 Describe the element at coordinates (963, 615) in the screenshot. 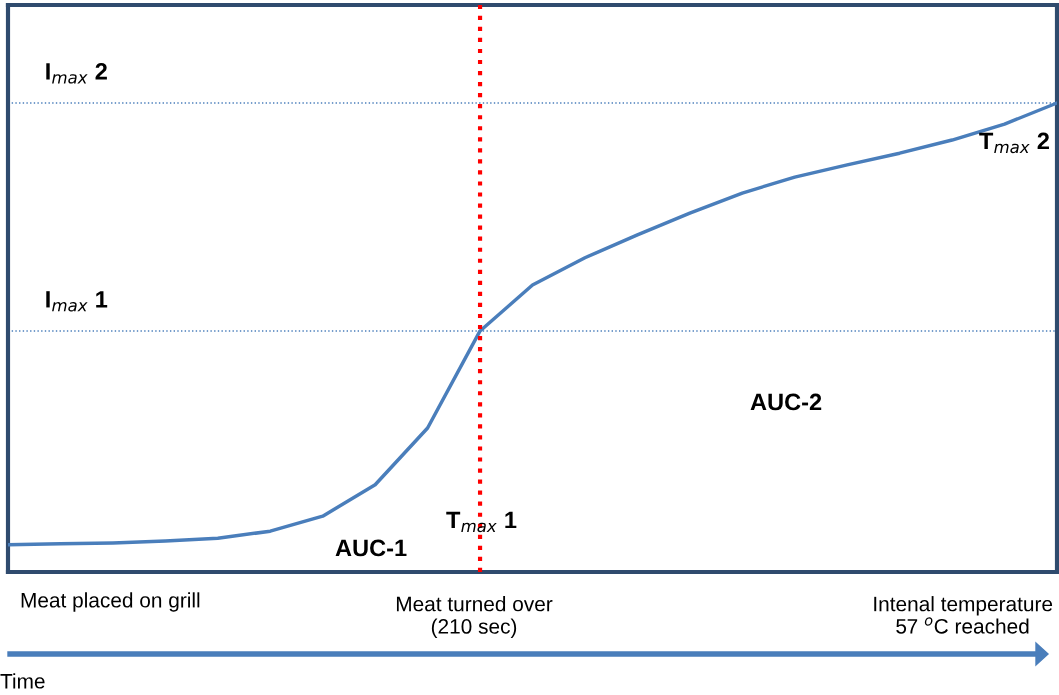

I see `text: Intenal temperature 57 $^{o}$C reached` at that location.